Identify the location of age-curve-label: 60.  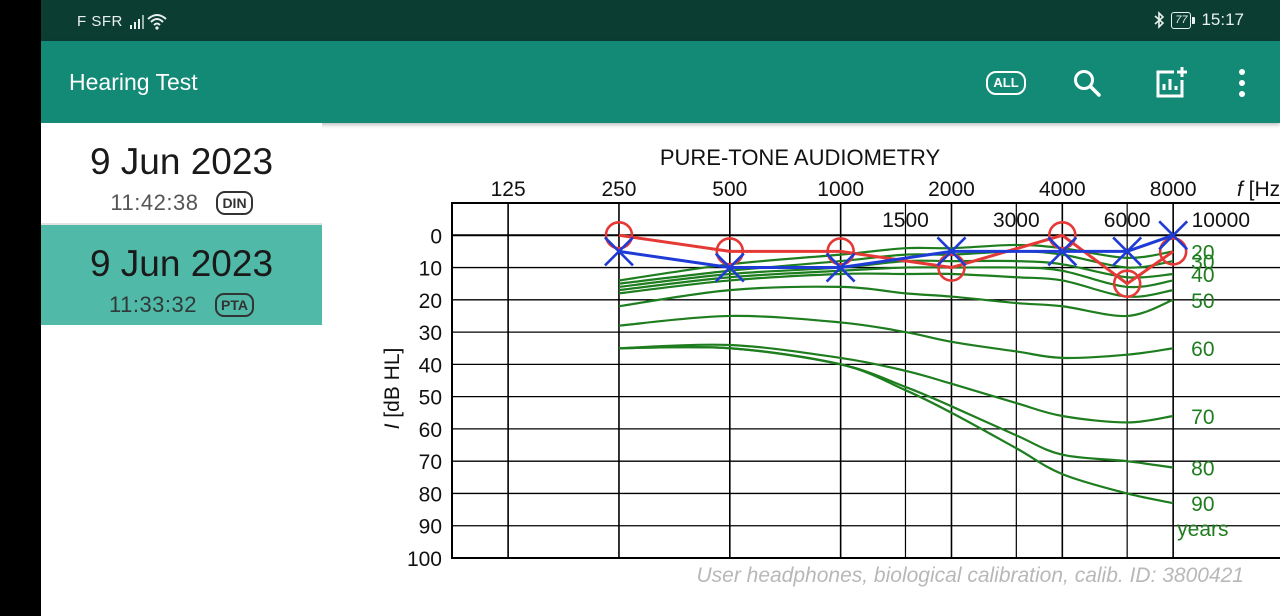
(1202, 349).